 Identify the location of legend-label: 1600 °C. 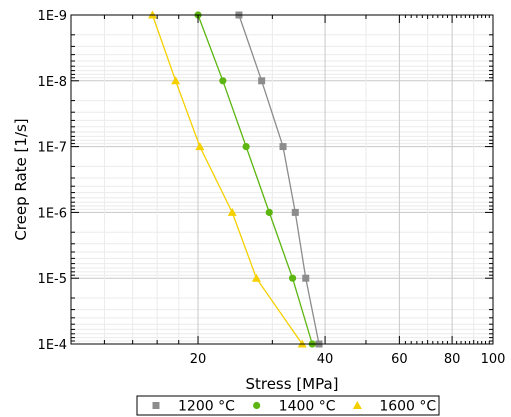
(407, 407).